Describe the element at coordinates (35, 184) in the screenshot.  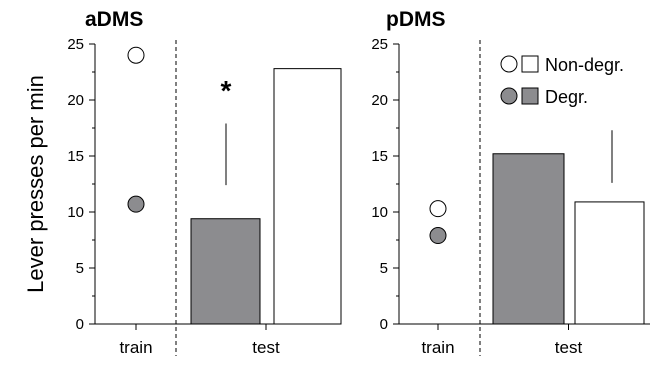
I see `y-axis-label: Lever presses per min` at that location.